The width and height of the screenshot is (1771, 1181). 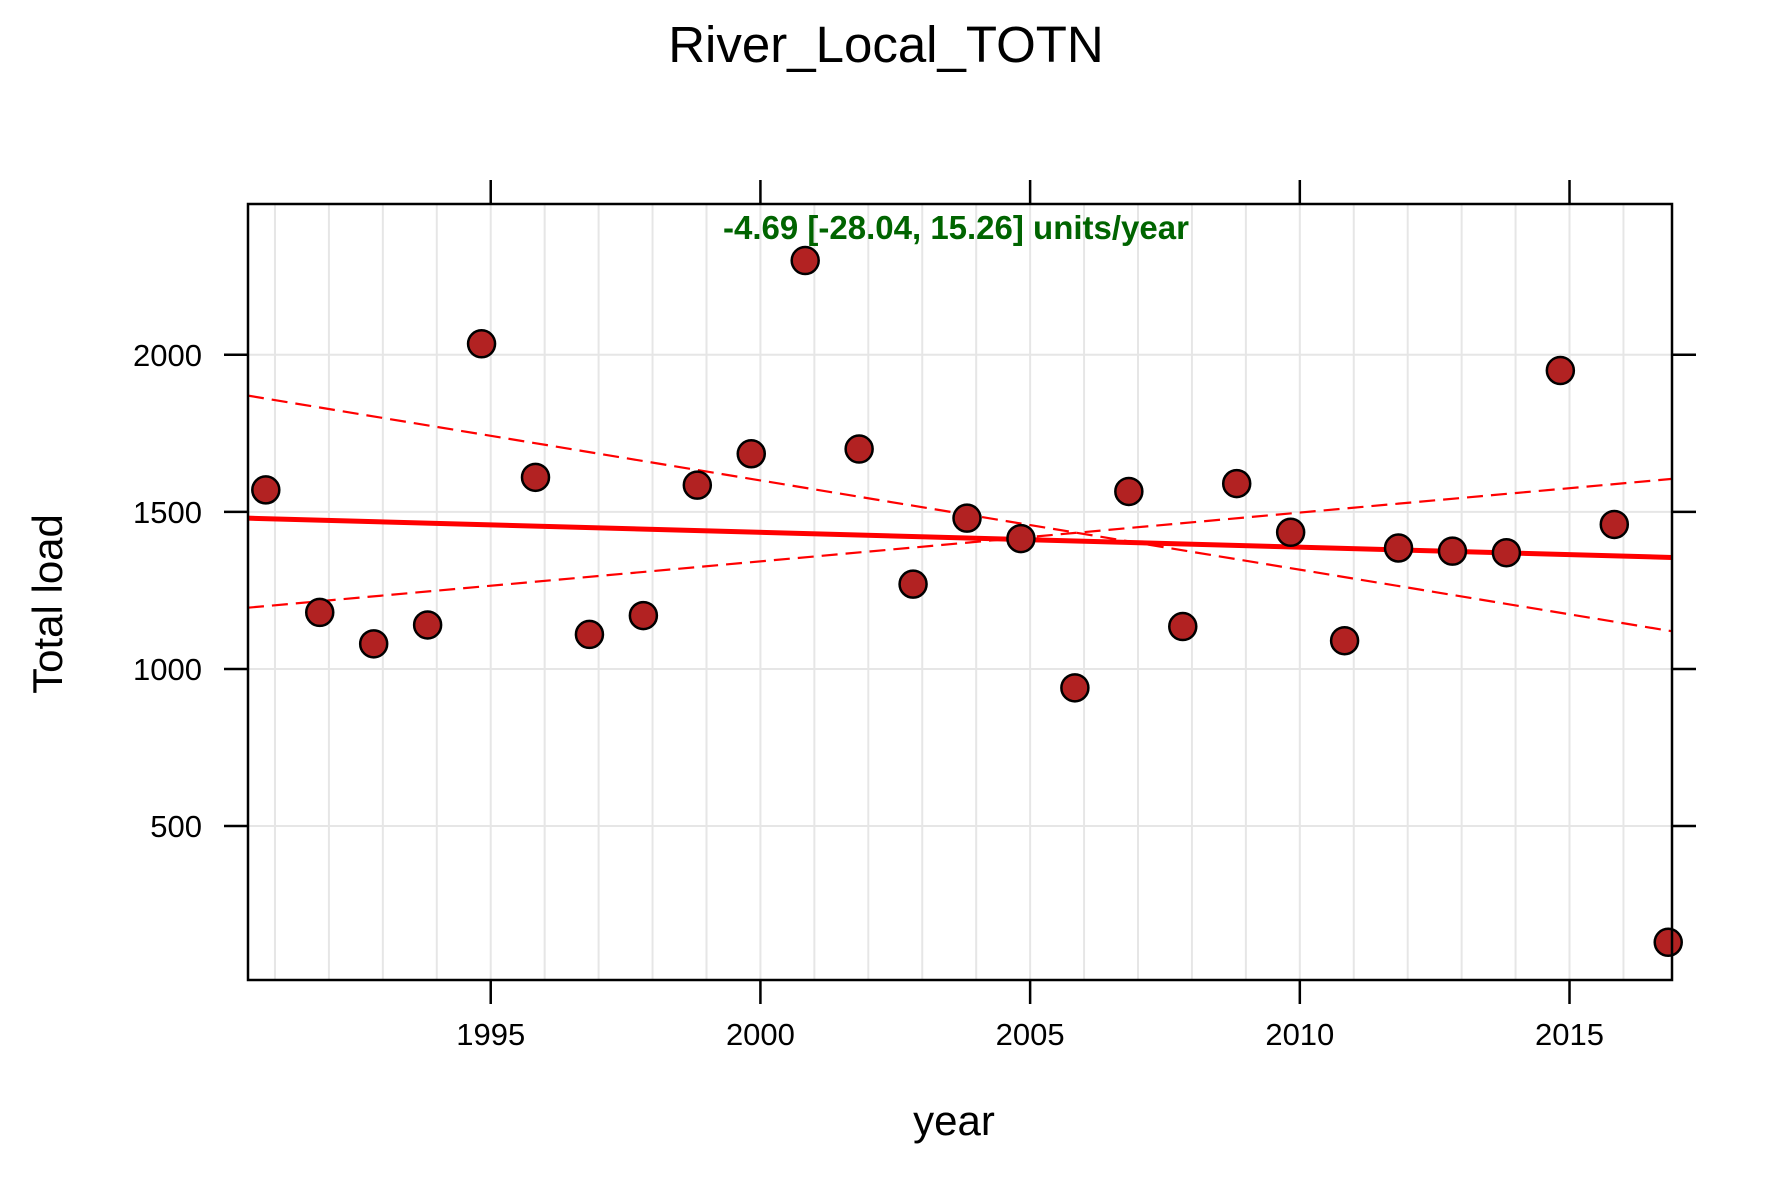 What do you see at coordinates (886, 44) in the screenshot?
I see `chart-title: River_Local_TOTN` at bounding box center [886, 44].